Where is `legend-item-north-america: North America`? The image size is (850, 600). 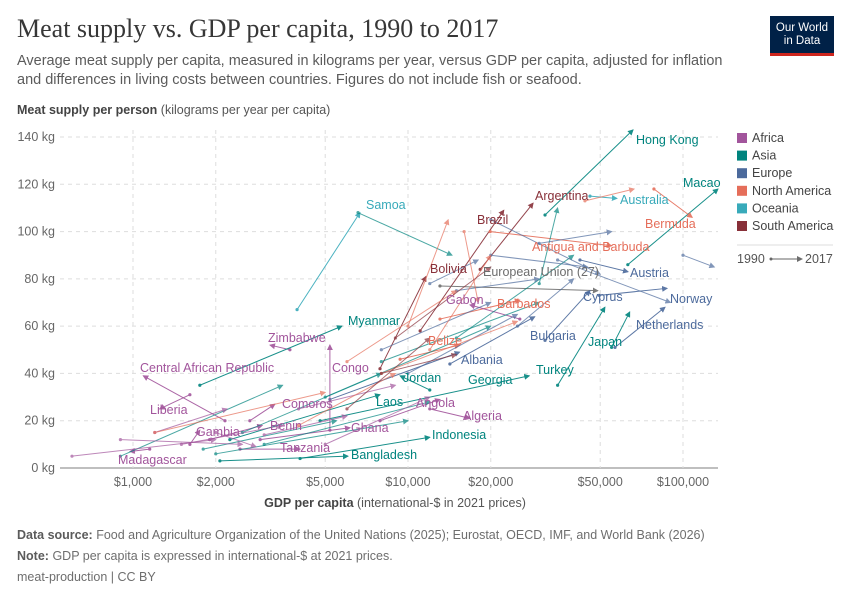 legend-item-north-america: North America is located at coordinates (784, 191).